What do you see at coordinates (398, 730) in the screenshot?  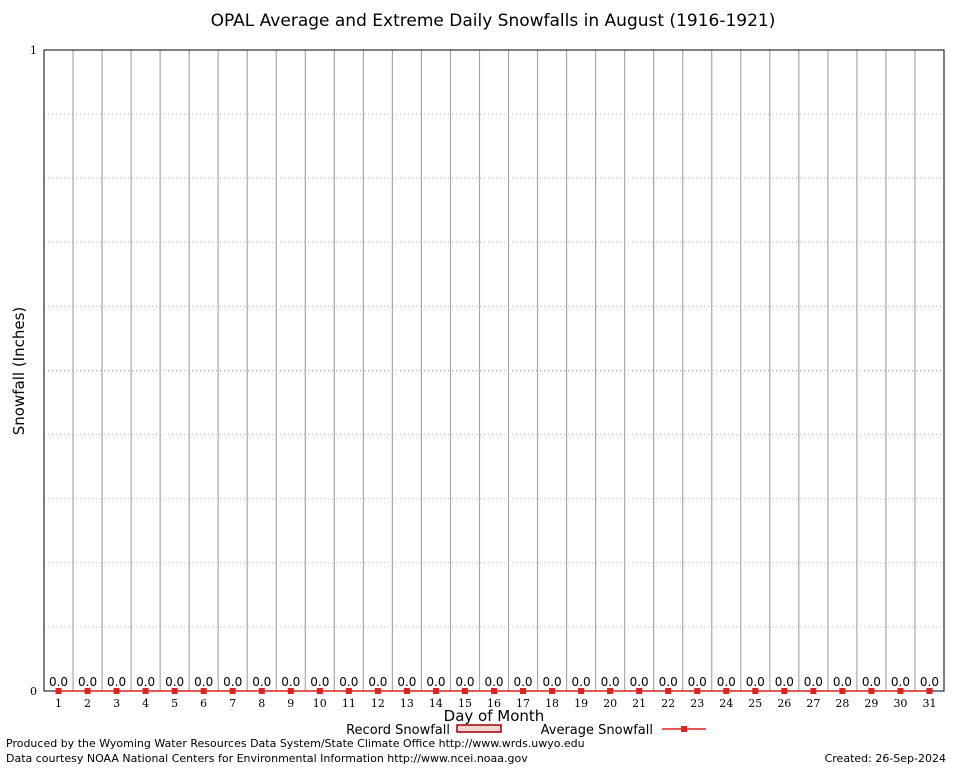 I see `legend-record-label: Record Snowfall` at bounding box center [398, 730].